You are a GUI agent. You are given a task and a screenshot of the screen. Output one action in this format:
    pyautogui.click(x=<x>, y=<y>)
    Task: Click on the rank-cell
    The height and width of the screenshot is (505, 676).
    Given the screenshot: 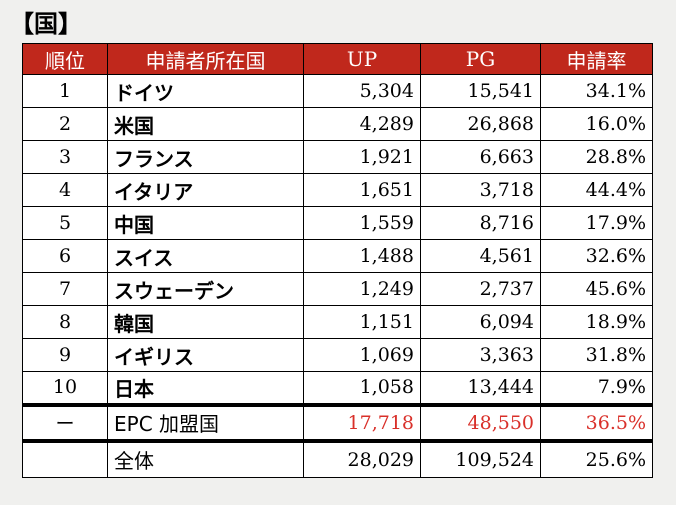 What is the action you would take?
    pyautogui.click(x=65, y=459)
    